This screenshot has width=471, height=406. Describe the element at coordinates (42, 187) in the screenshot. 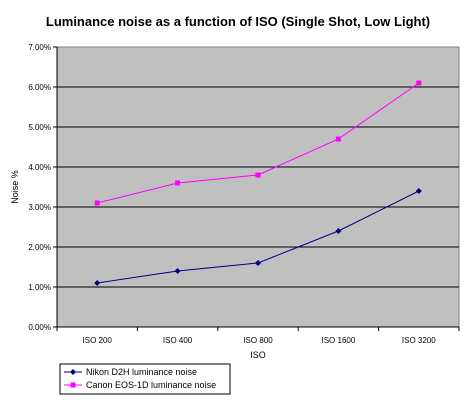

I see `y-axis-ticks: 0.00% 1.00% 2.00% 3.00% 4.00% 5.00% 6.00% 7.00%` at that location.